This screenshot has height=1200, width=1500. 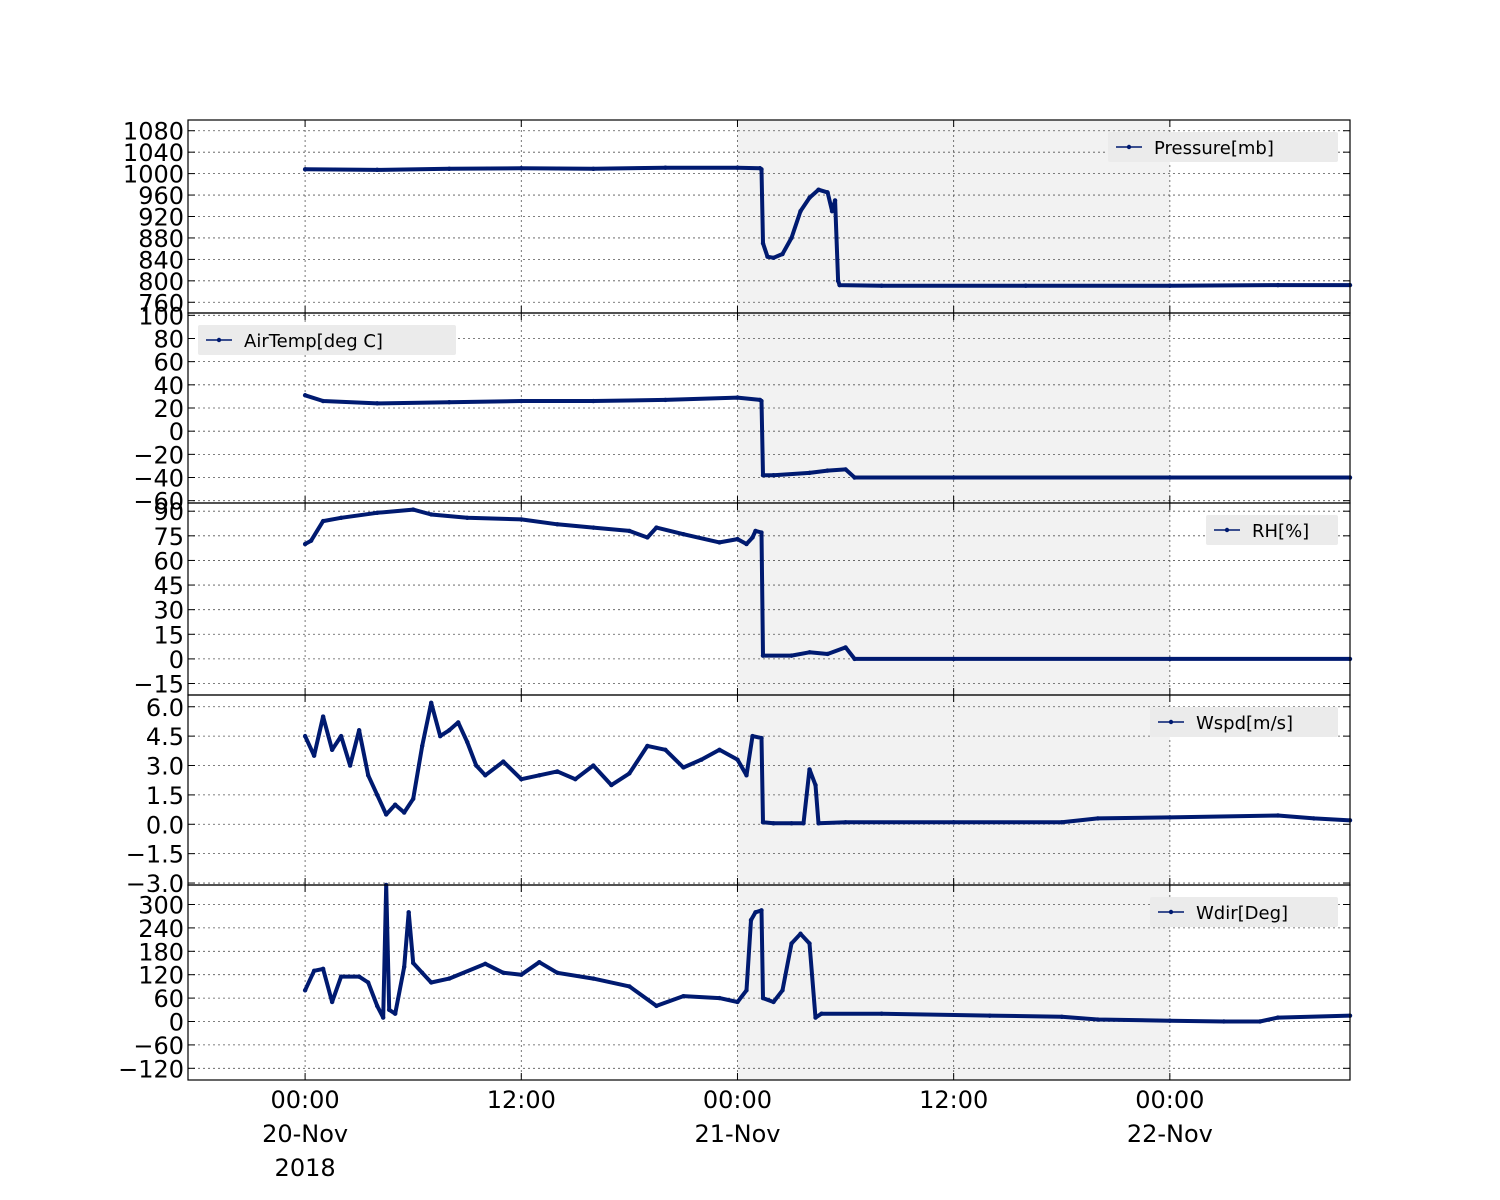 I want to click on y-tick-label: 60, so click(x=168, y=999).